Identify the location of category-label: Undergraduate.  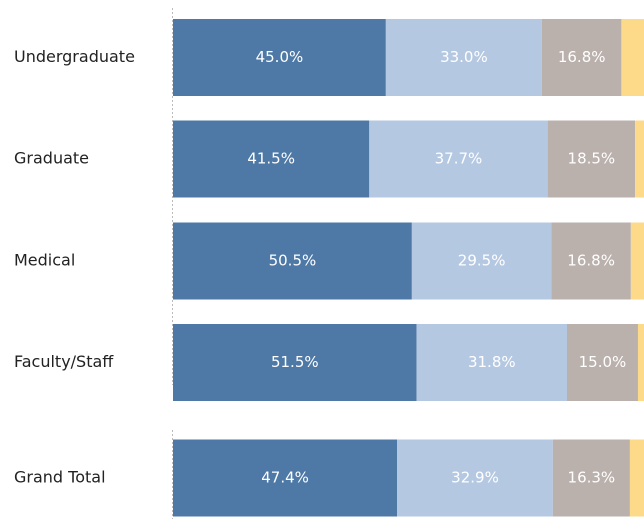
(74, 56).